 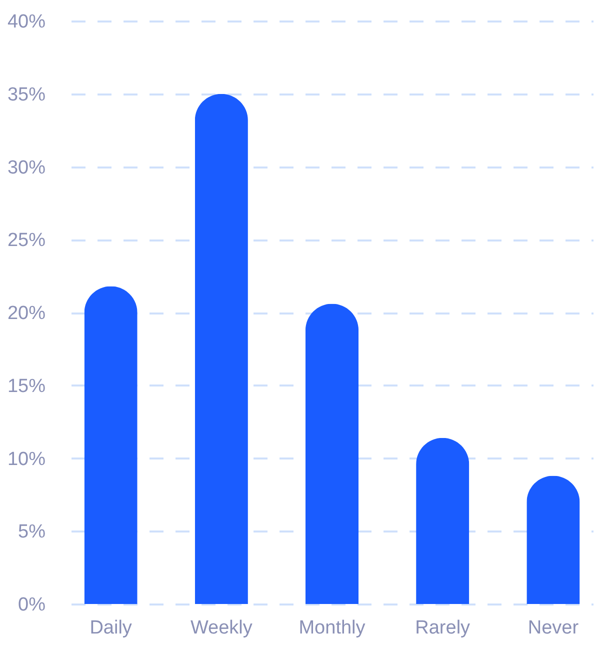 What do you see at coordinates (26, 167) in the screenshot?
I see `y-tick-label: 30%` at bounding box center [26, 167].